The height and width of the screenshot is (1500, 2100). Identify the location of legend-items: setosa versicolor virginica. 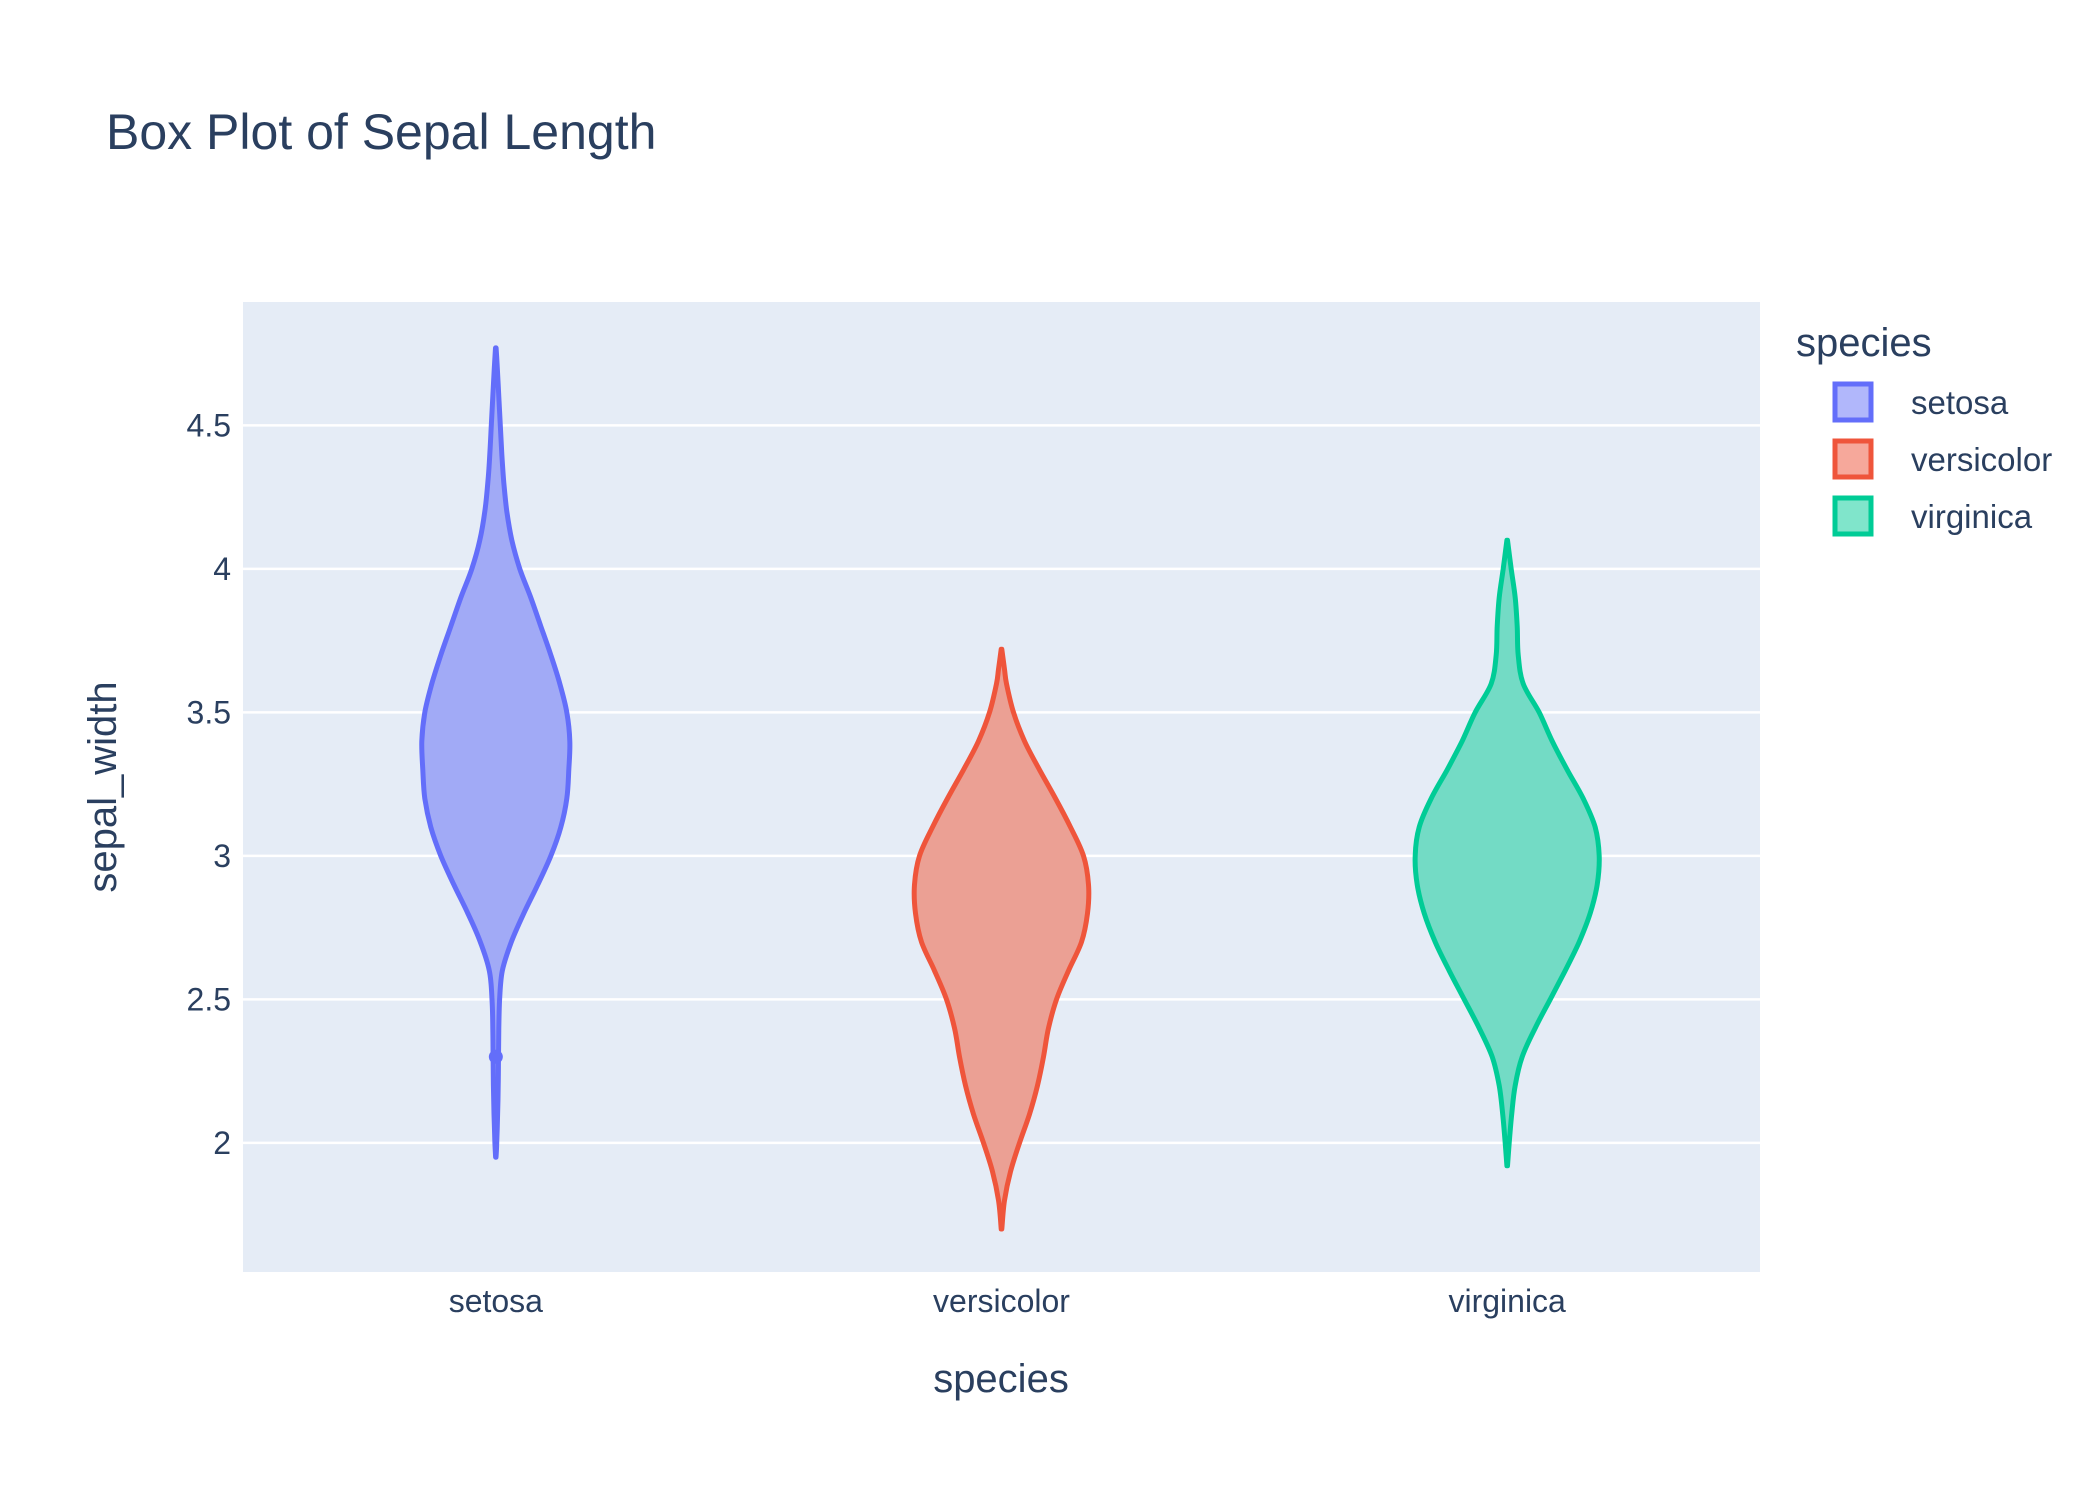
(1942, 459).